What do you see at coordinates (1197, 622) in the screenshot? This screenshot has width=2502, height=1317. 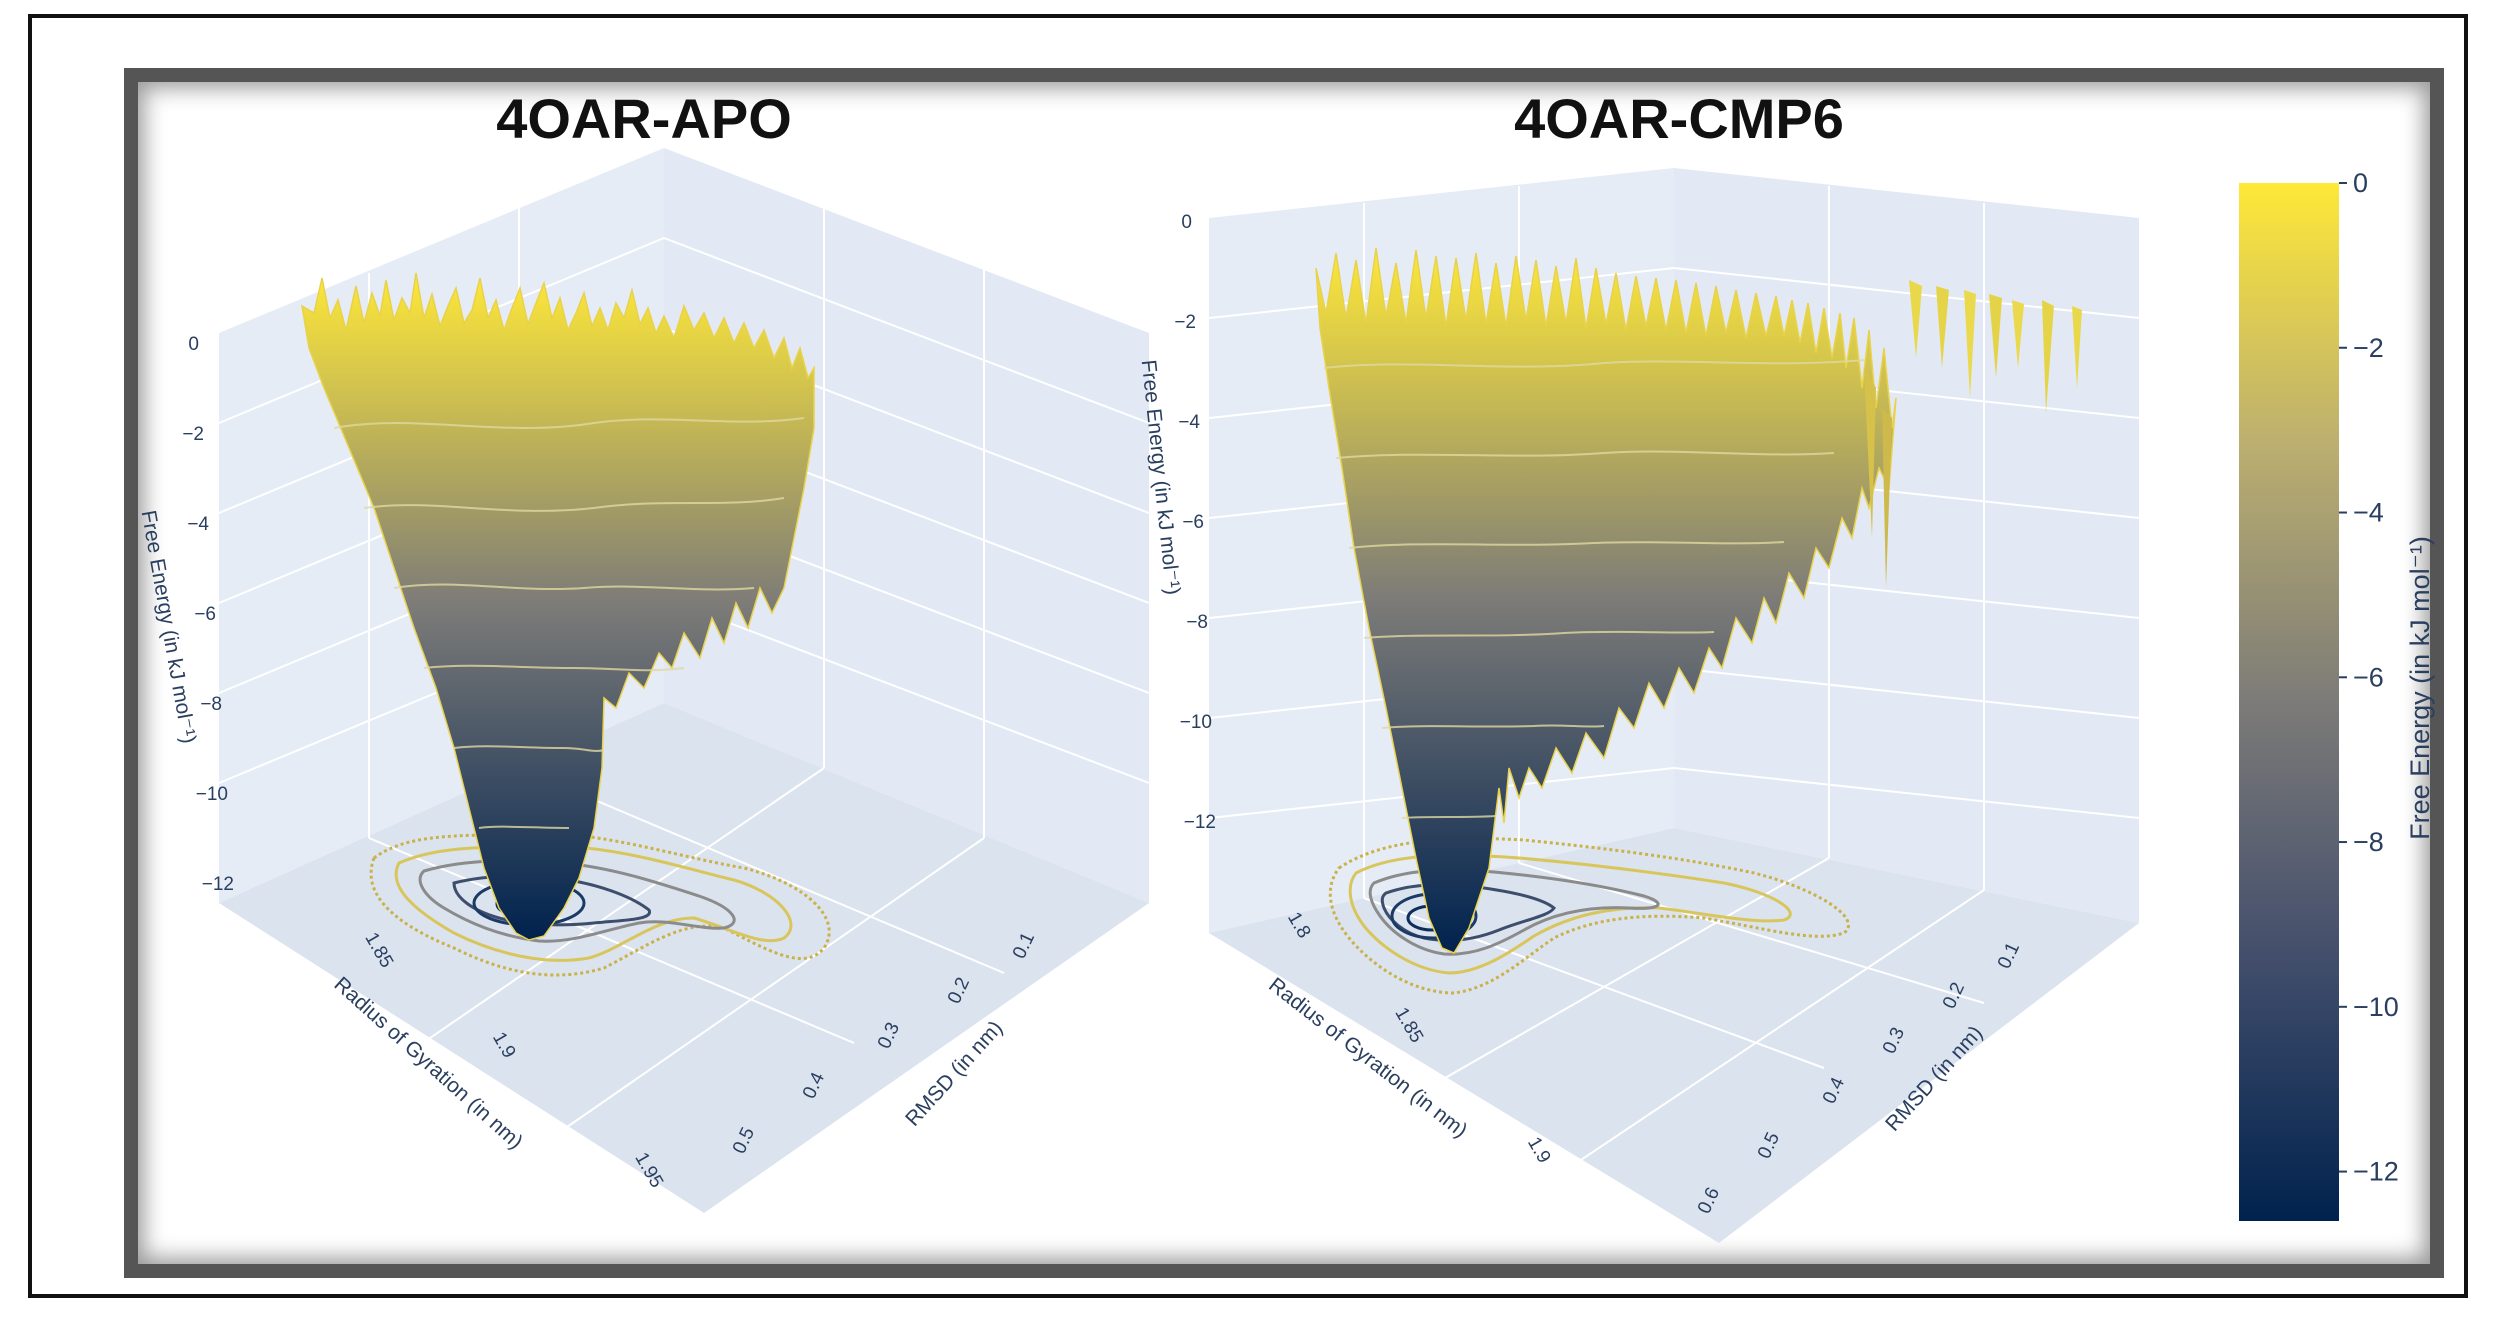 I see `z-tick-cmp6-4: −8` at bounding box center [1197, 622].